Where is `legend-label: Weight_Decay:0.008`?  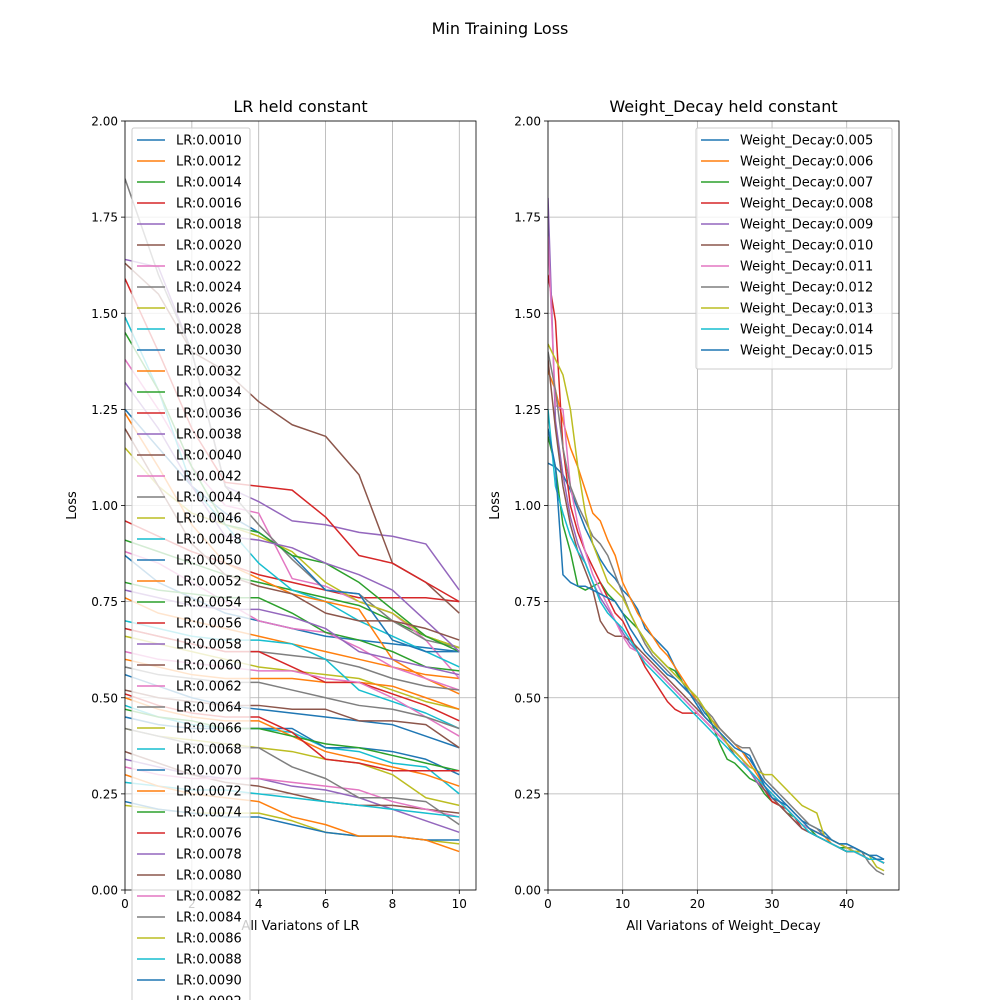 legend-label: Weight_Decay:0.008 is located at coordinates (806, 204).